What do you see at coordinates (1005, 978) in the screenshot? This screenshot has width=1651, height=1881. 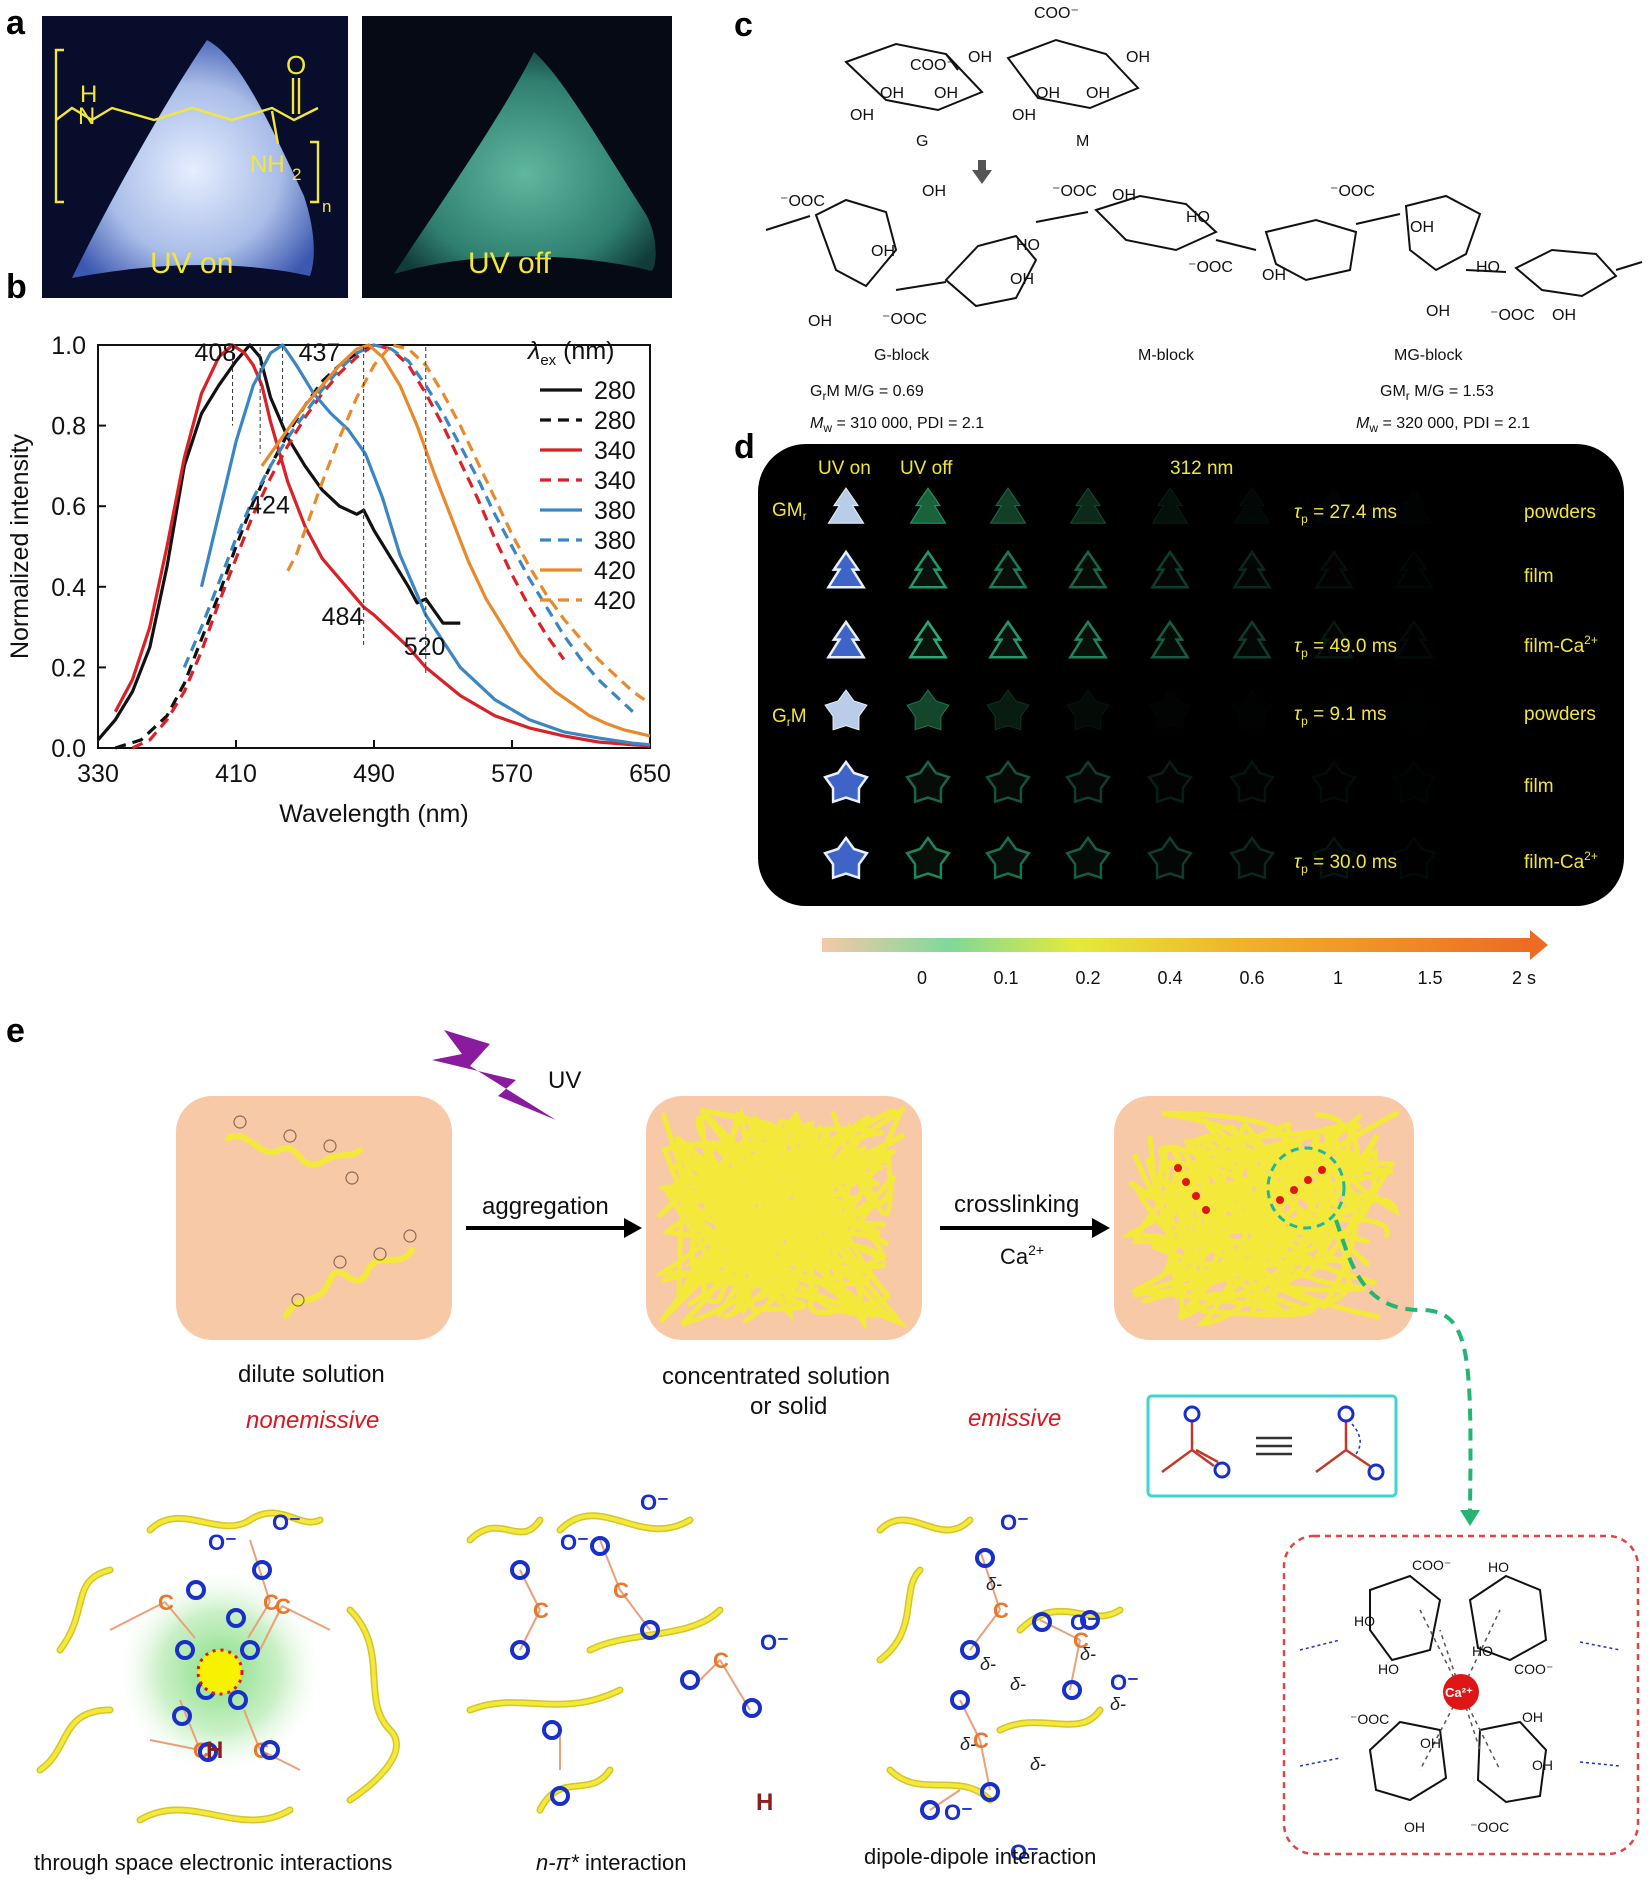 I see `time-tick-label: 0.1` at bounding box center [1005, 978].